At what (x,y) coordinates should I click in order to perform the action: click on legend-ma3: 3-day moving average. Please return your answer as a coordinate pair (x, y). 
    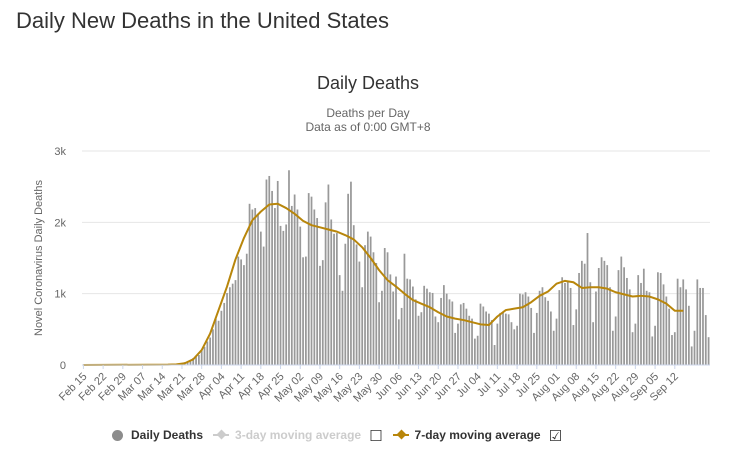
    Looking at the image, I should click on (287, 435).